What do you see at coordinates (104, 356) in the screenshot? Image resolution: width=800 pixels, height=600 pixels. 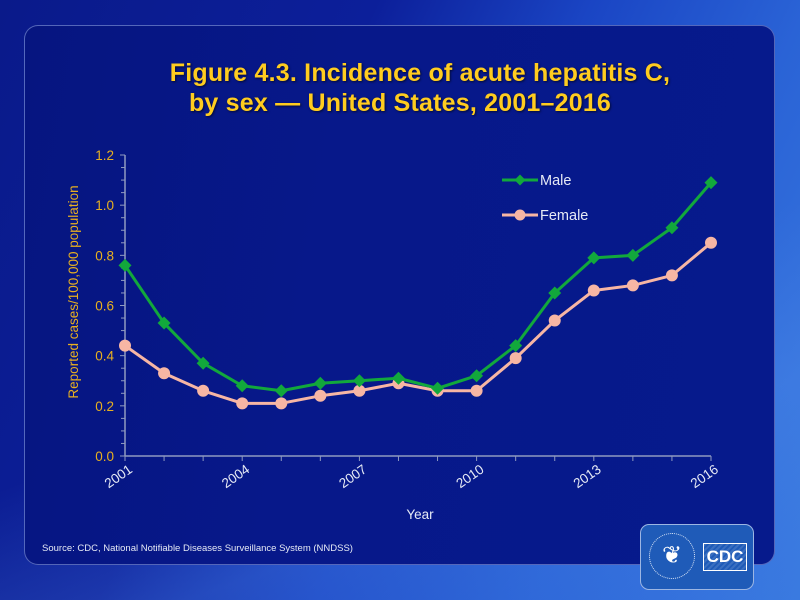 I see `y-tick-label: 0.4` at bounding box center [104, 356].